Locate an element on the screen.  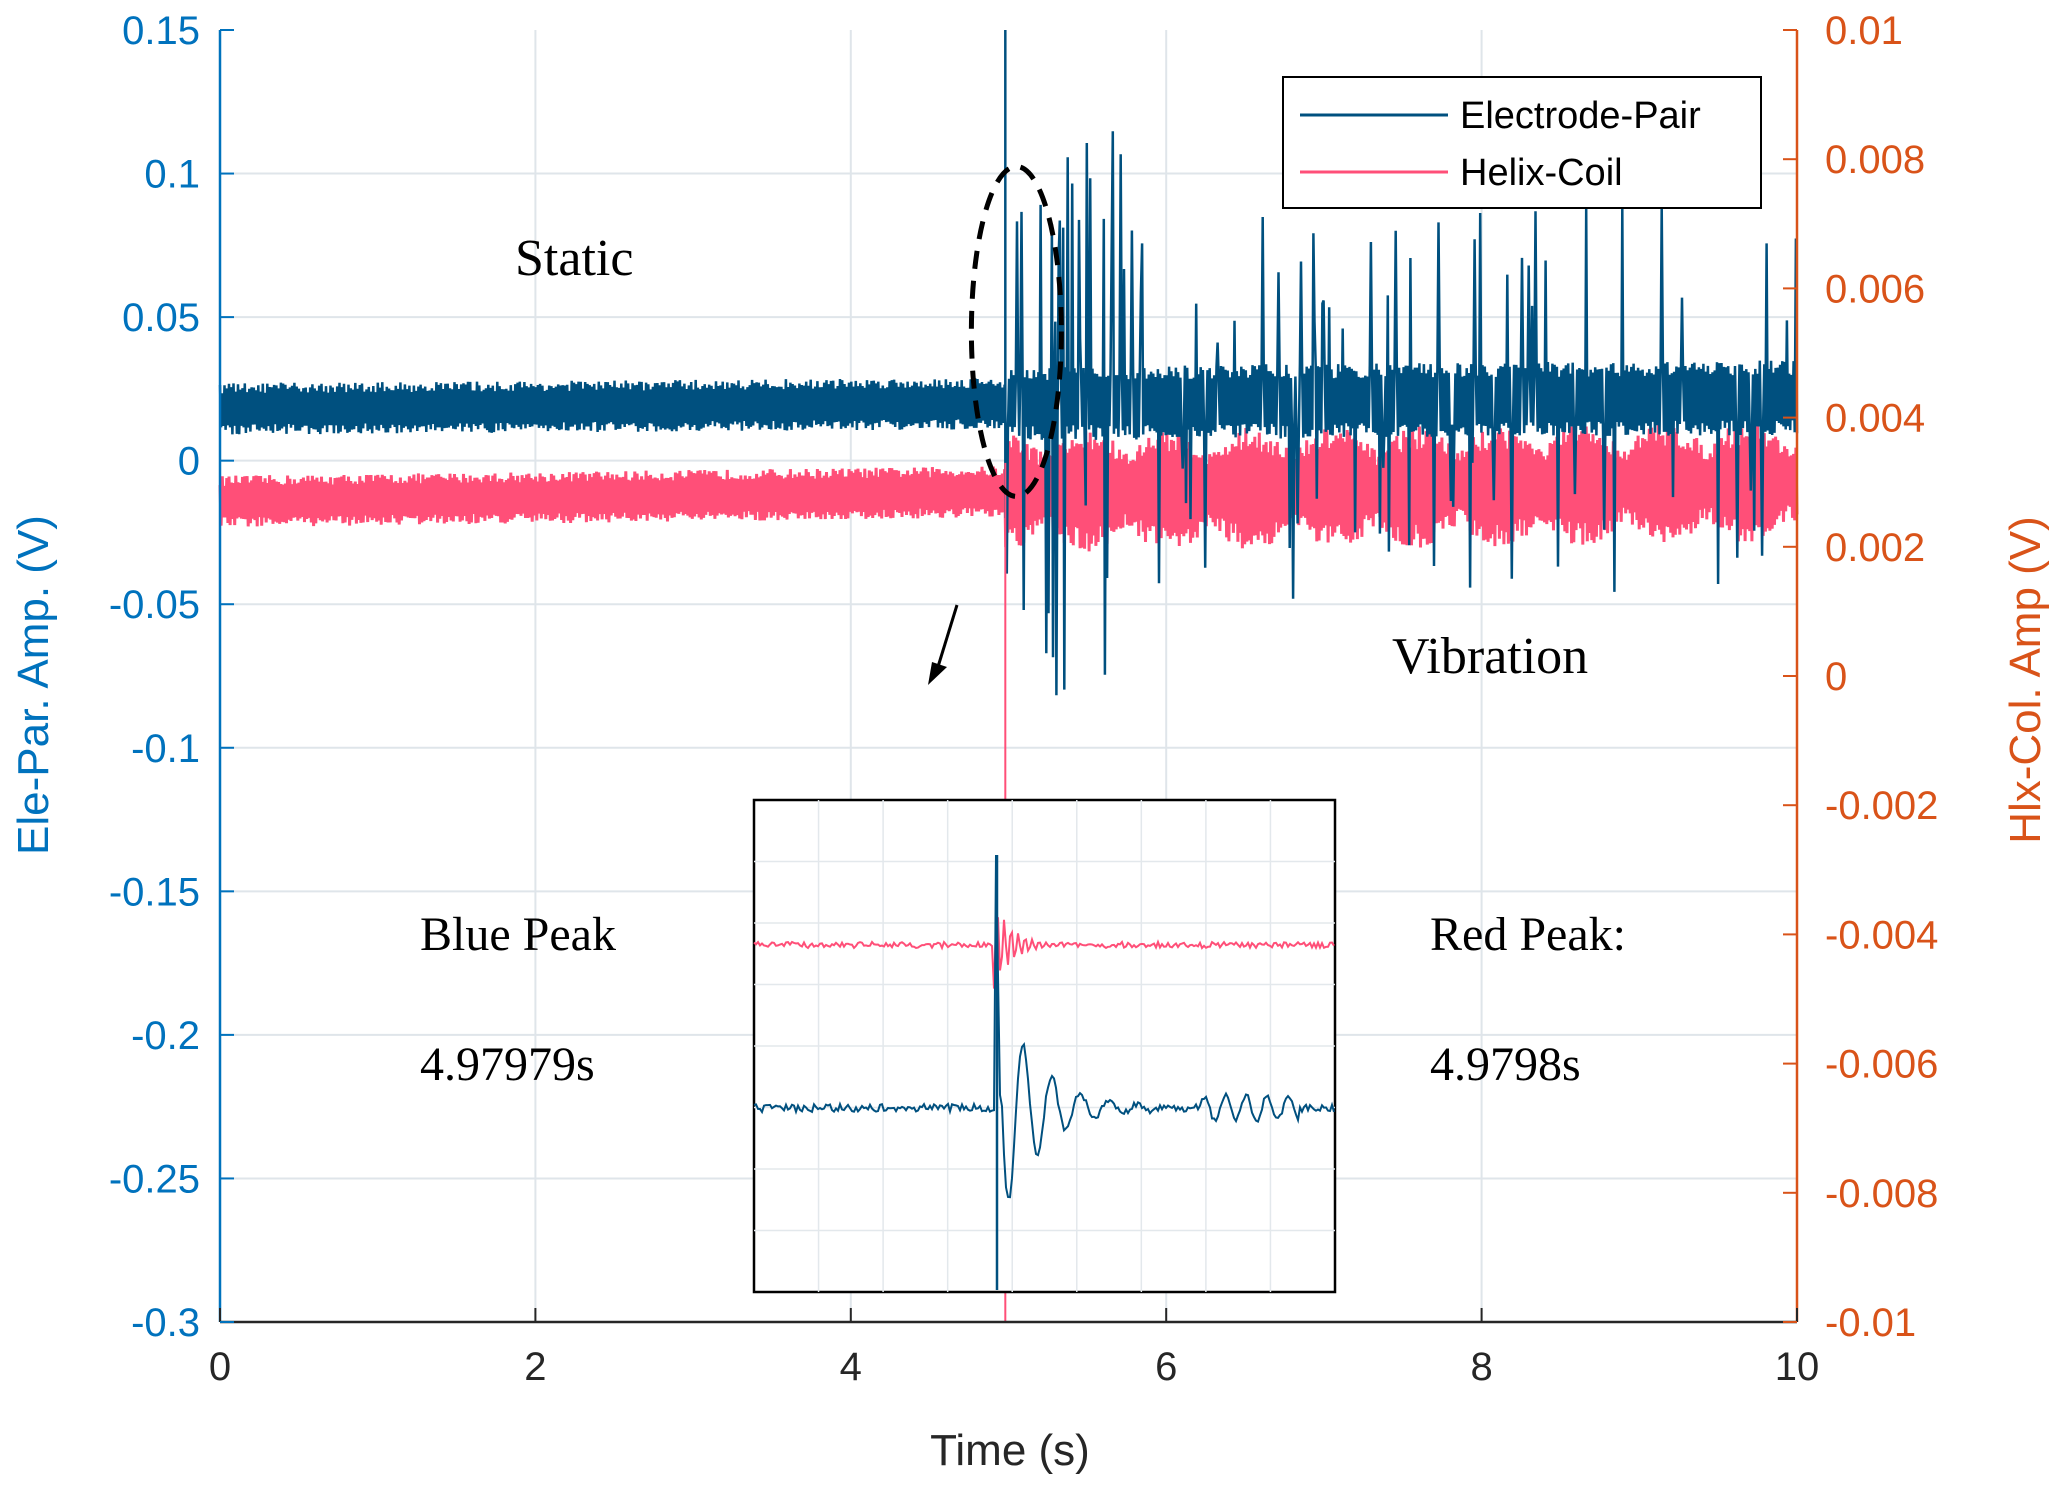
vibration-label: Vibration is located at coordinates (1490, 656).